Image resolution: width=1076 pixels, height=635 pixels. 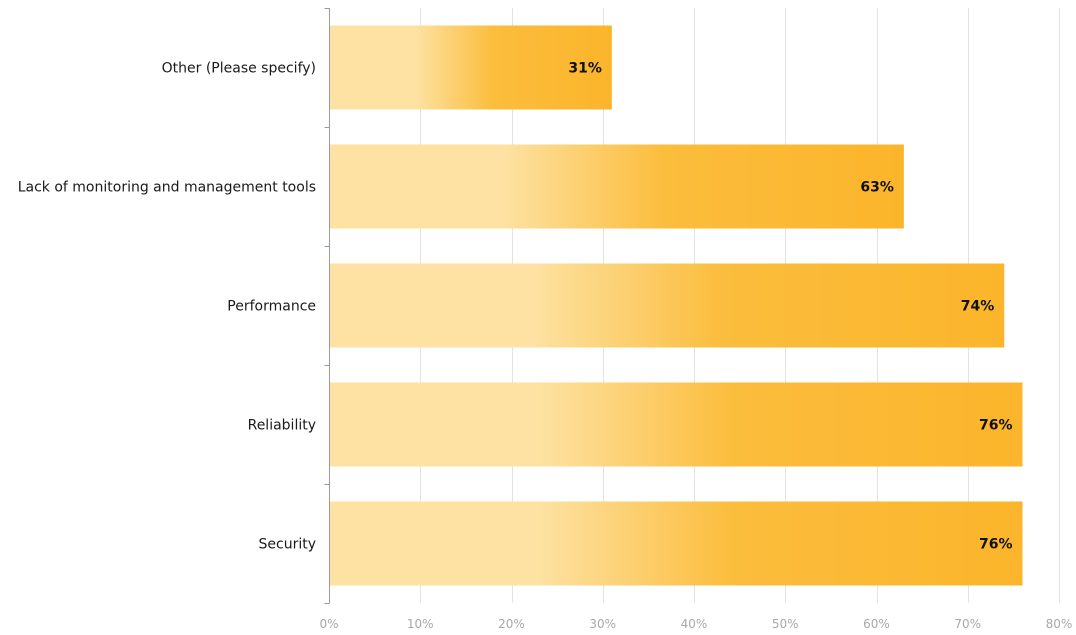 I want to click on category-label: Lack of monitoring and management tools, so click(x=167, y=188).